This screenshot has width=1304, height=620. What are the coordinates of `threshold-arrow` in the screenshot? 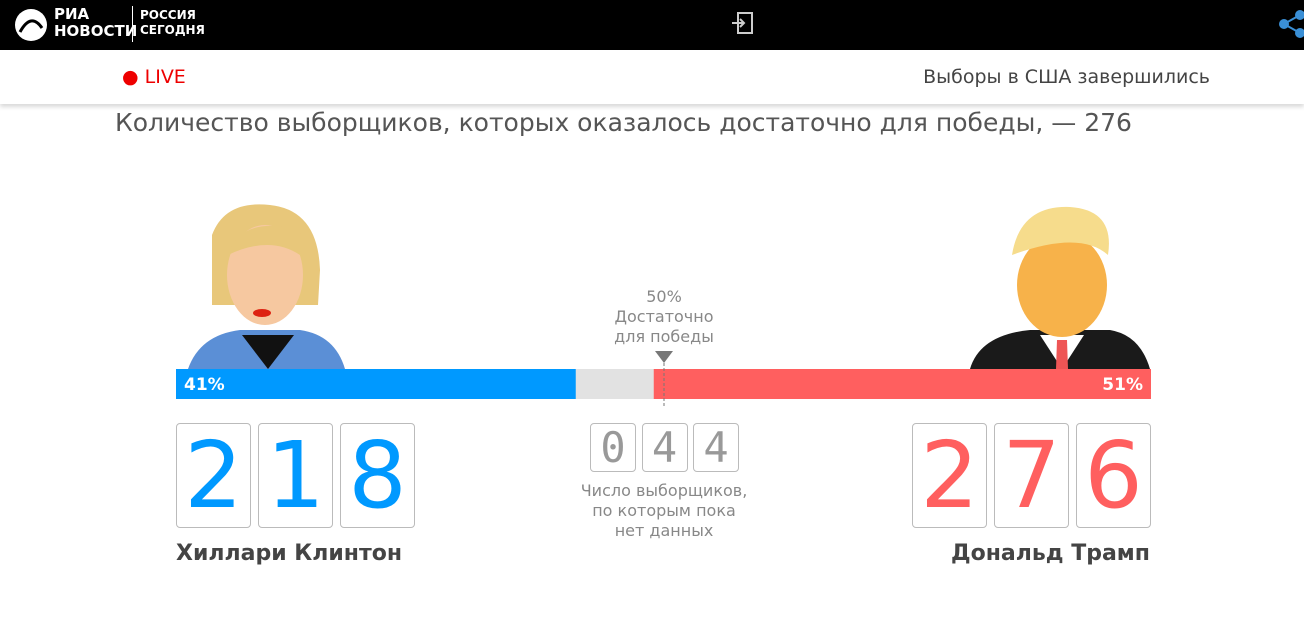 It's located at (664, 357).